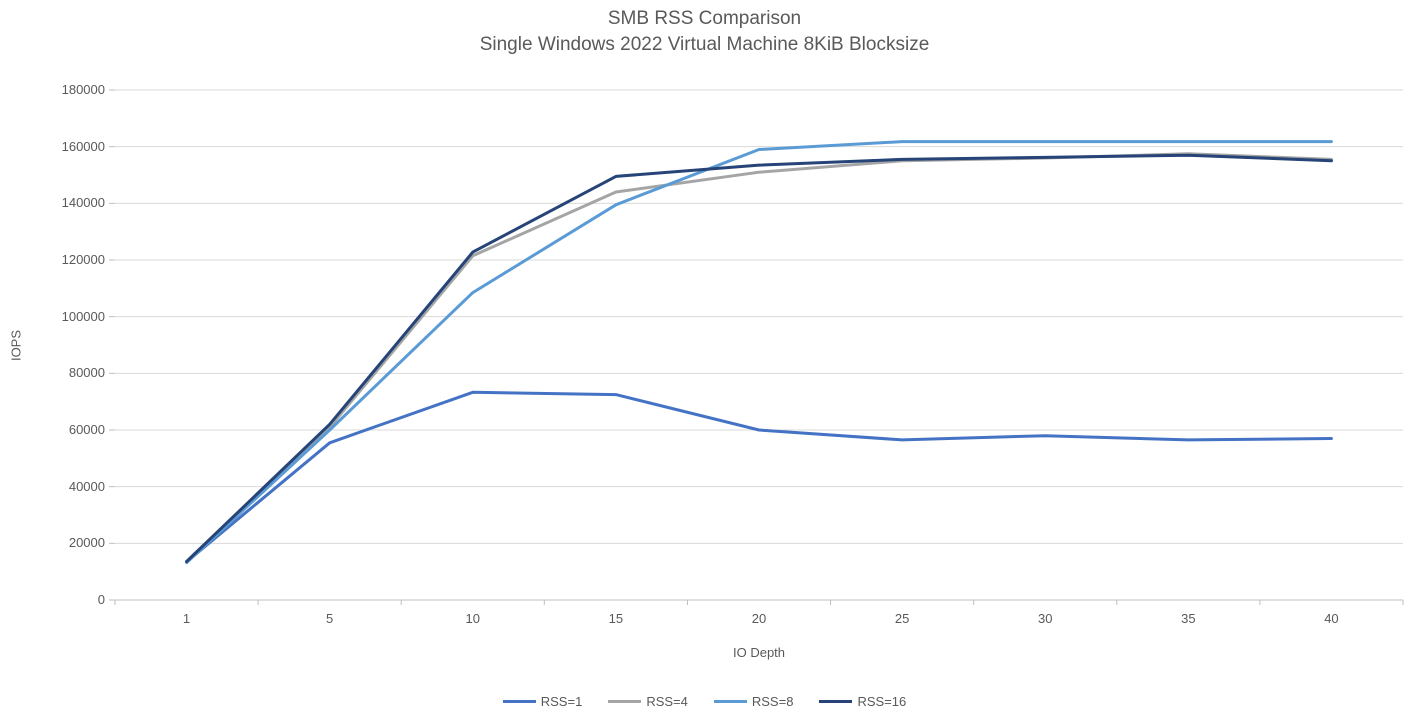 This screenshot has height=724, width=1409. I want to click on x-tick-label: 30, so click(1045, 618).